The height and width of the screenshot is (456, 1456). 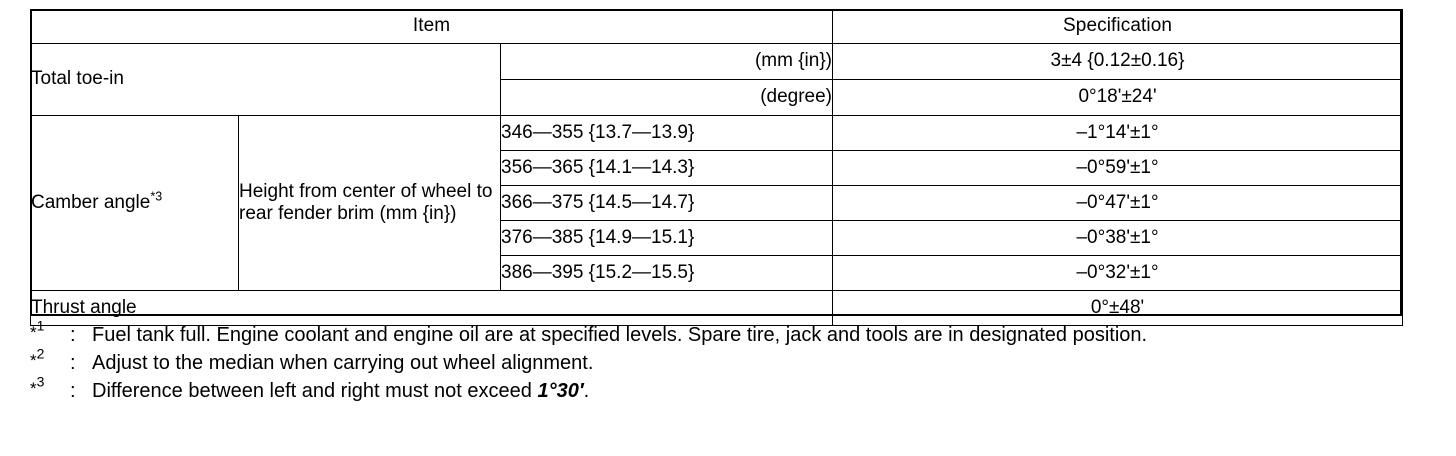 What do you see at coordinates (1118, 238) in the screenshot?
I see `value-cell-camber-4: –0°38'±1°` at bounding box center [1118, 238].